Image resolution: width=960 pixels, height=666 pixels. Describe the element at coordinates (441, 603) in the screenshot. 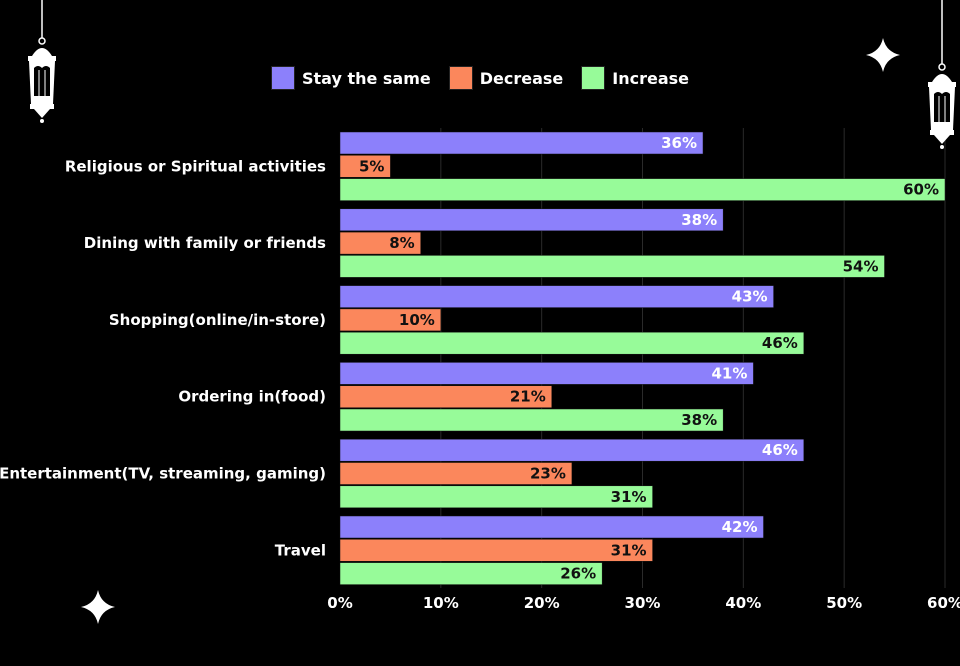

I see `x-tick-label: 10%` at that location.